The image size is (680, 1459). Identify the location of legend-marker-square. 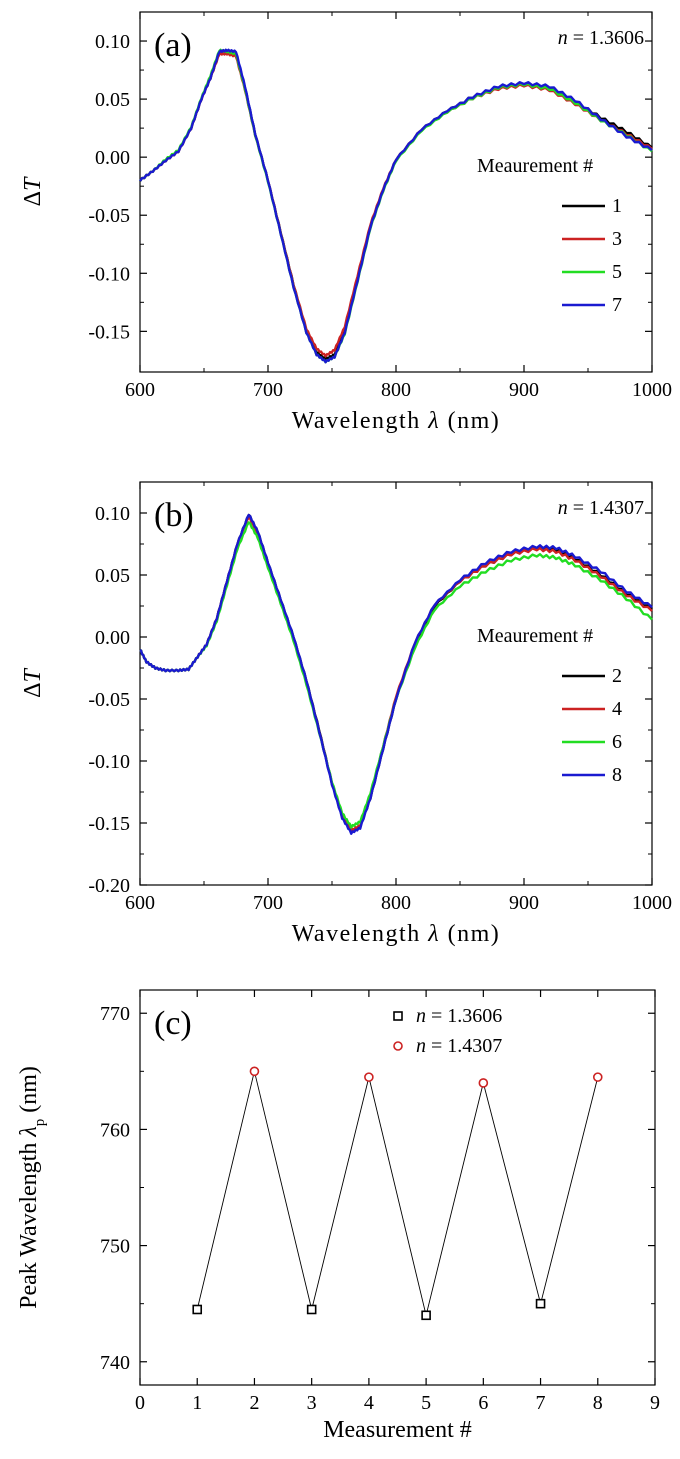
(398, 1016).